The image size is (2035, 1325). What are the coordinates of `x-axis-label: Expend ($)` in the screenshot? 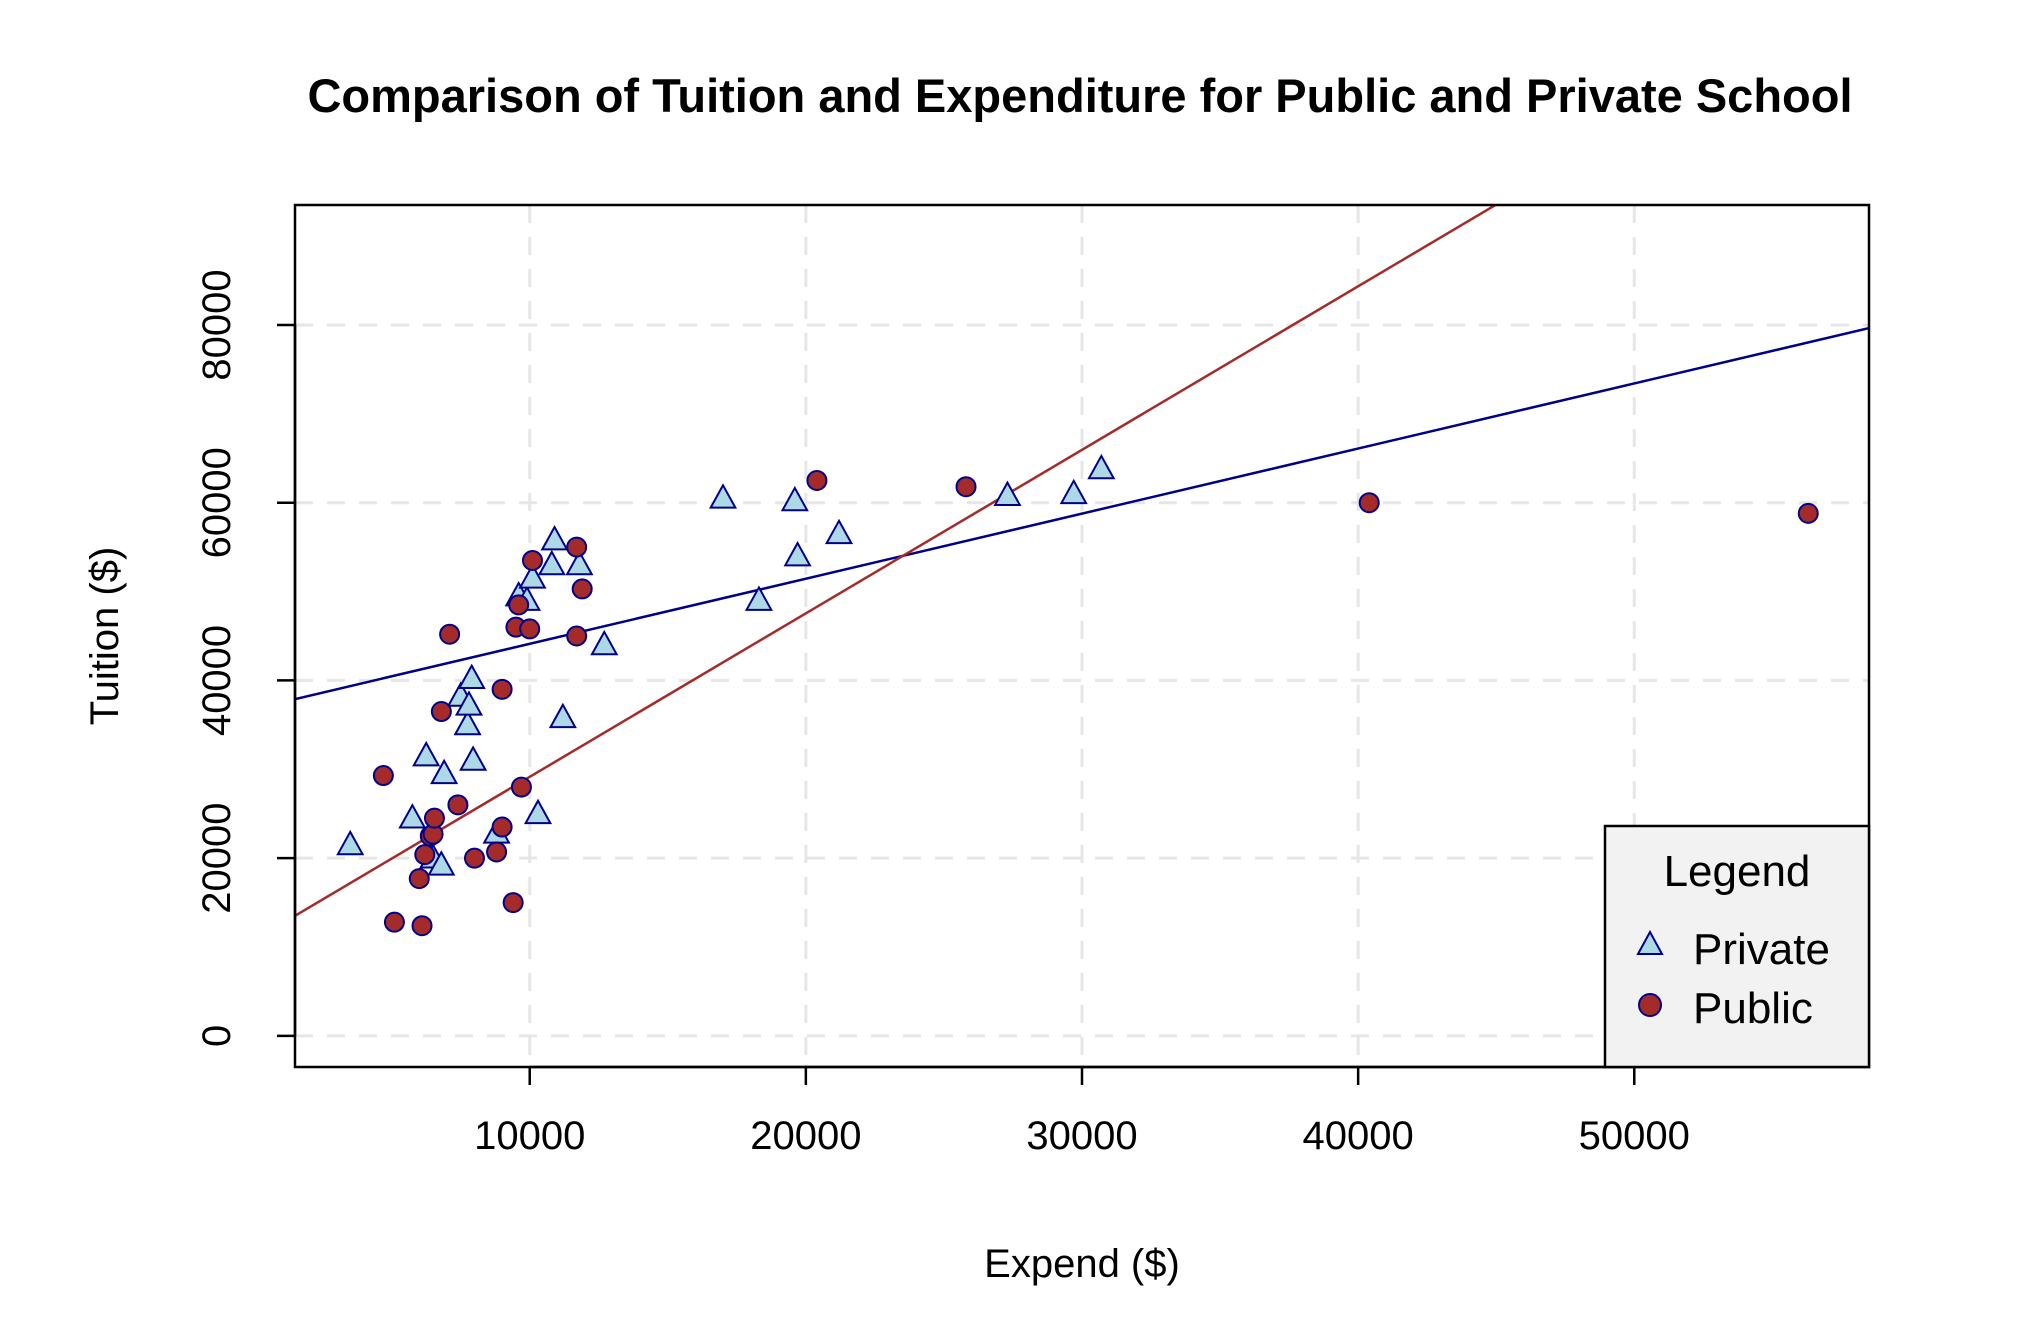 It's located at (1082, 1264).